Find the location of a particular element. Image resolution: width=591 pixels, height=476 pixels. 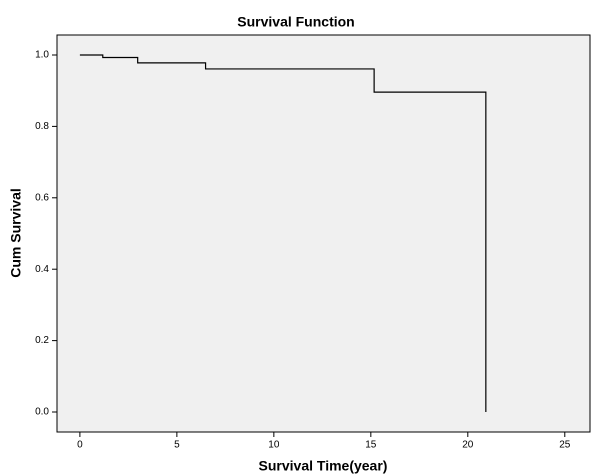

x-axis-label: Survival Time(year) is located at coordinates (323, 466).